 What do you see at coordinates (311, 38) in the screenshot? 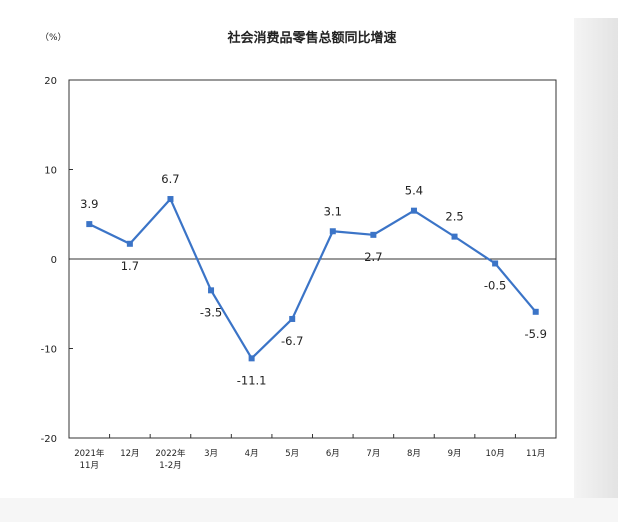
I see `chart-title: 社会消费品零售总额同比增速` at bounding box center [311, 38].